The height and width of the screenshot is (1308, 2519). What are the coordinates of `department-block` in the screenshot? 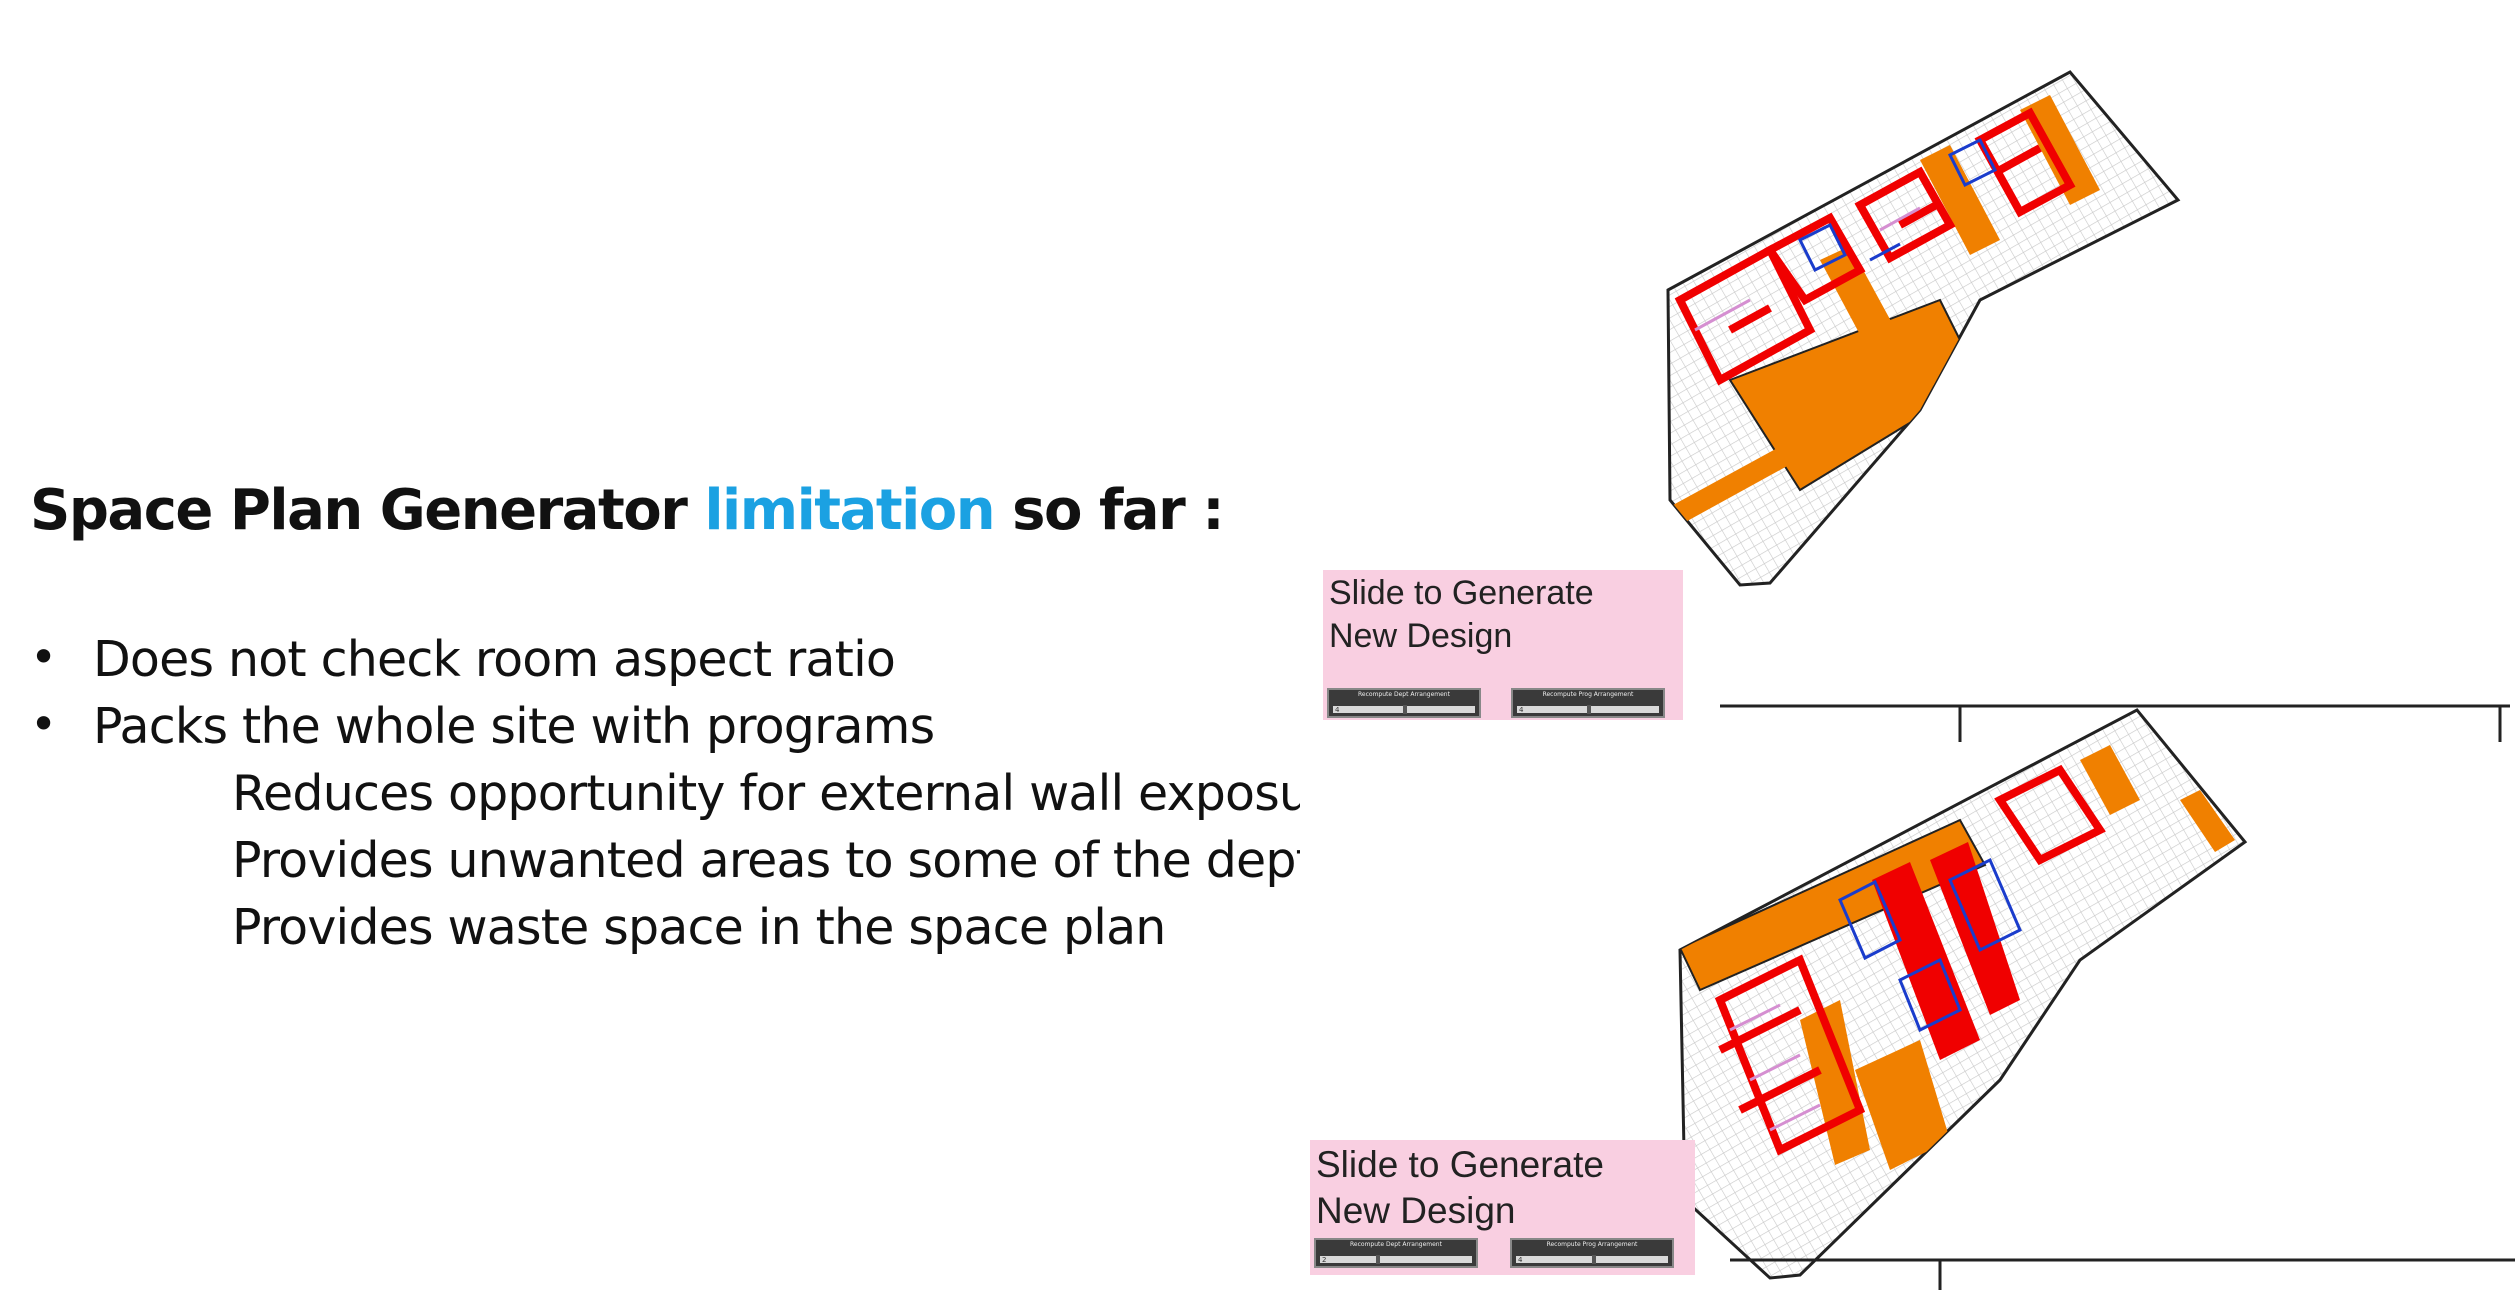 It's located at (1833, 905).